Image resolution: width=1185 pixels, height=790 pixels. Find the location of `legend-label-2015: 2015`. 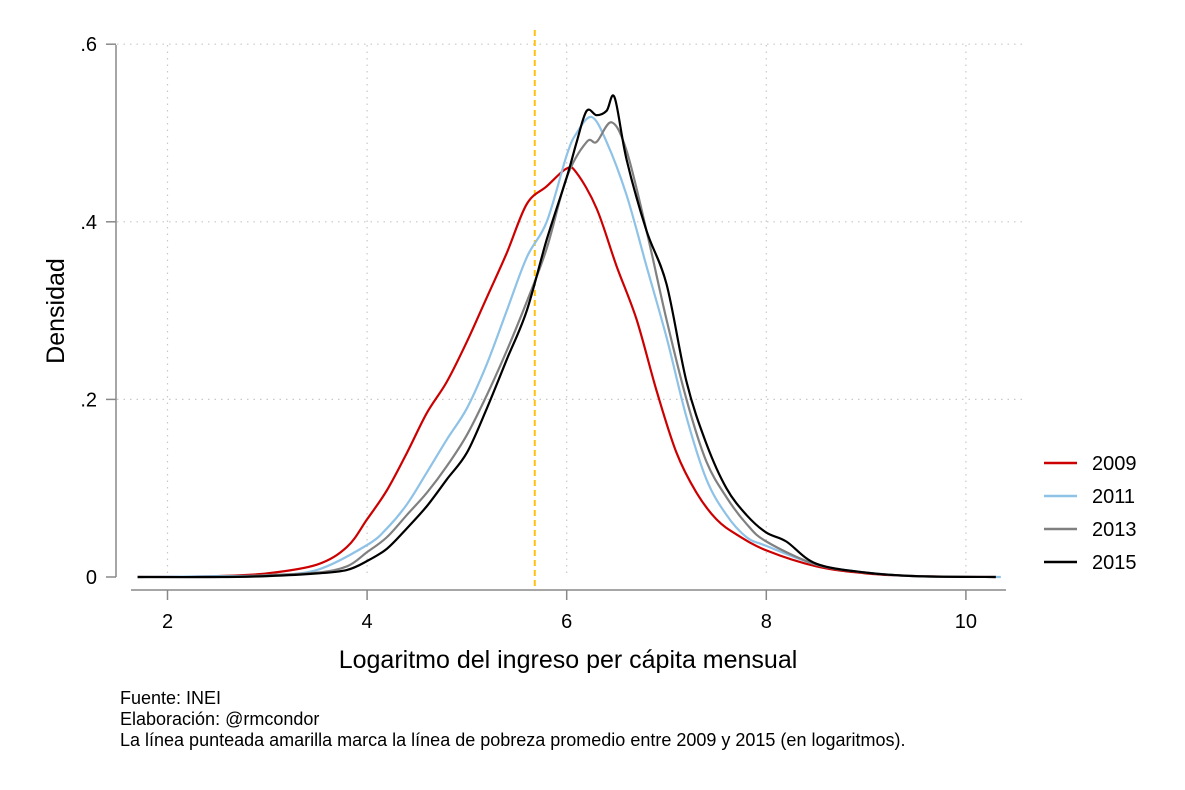

legend-label-2015: 2015 is located at coordinates (1114, 563).